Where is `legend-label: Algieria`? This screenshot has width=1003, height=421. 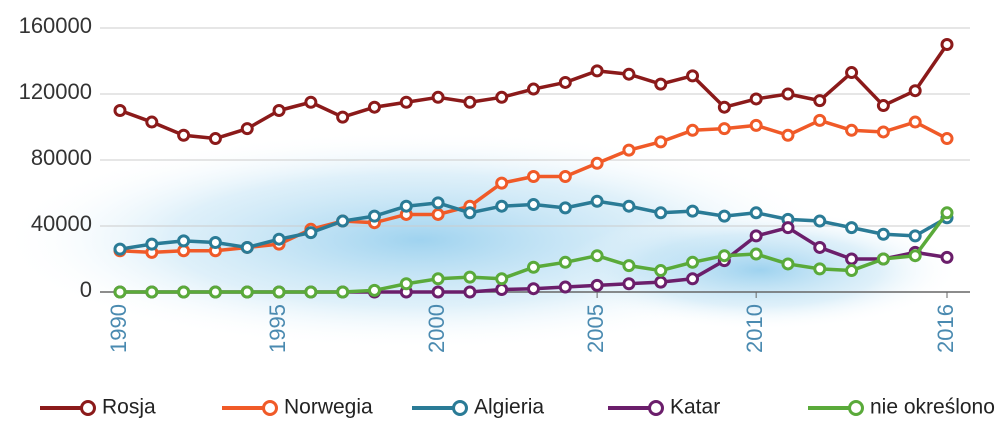
legend-label: Algieria is located at coordinates (509, 407).